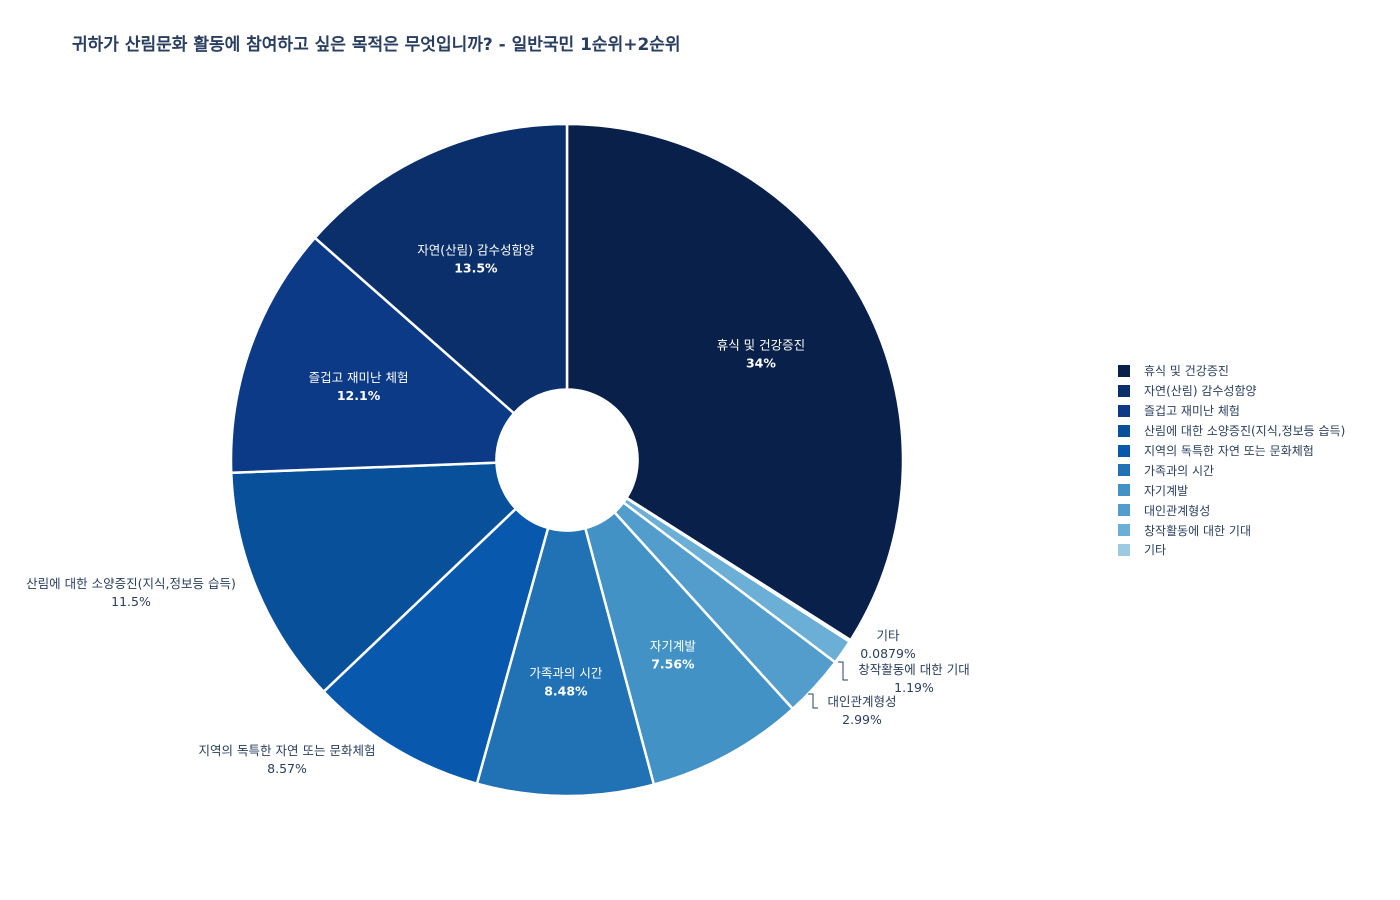  Describe the element at coordinates (861, 701) in the screenshot. I see `slice-3-label: 대인관계형성` at that location.